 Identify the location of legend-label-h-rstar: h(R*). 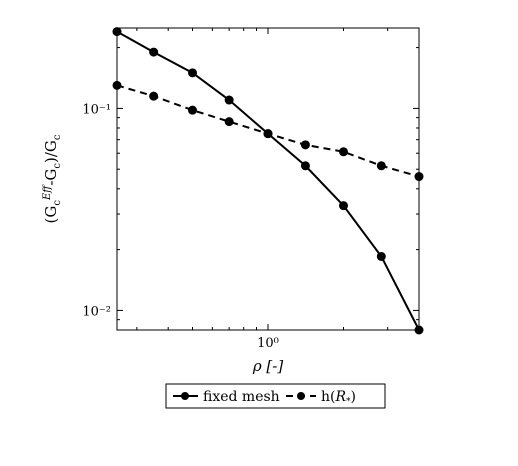
(338, 398).